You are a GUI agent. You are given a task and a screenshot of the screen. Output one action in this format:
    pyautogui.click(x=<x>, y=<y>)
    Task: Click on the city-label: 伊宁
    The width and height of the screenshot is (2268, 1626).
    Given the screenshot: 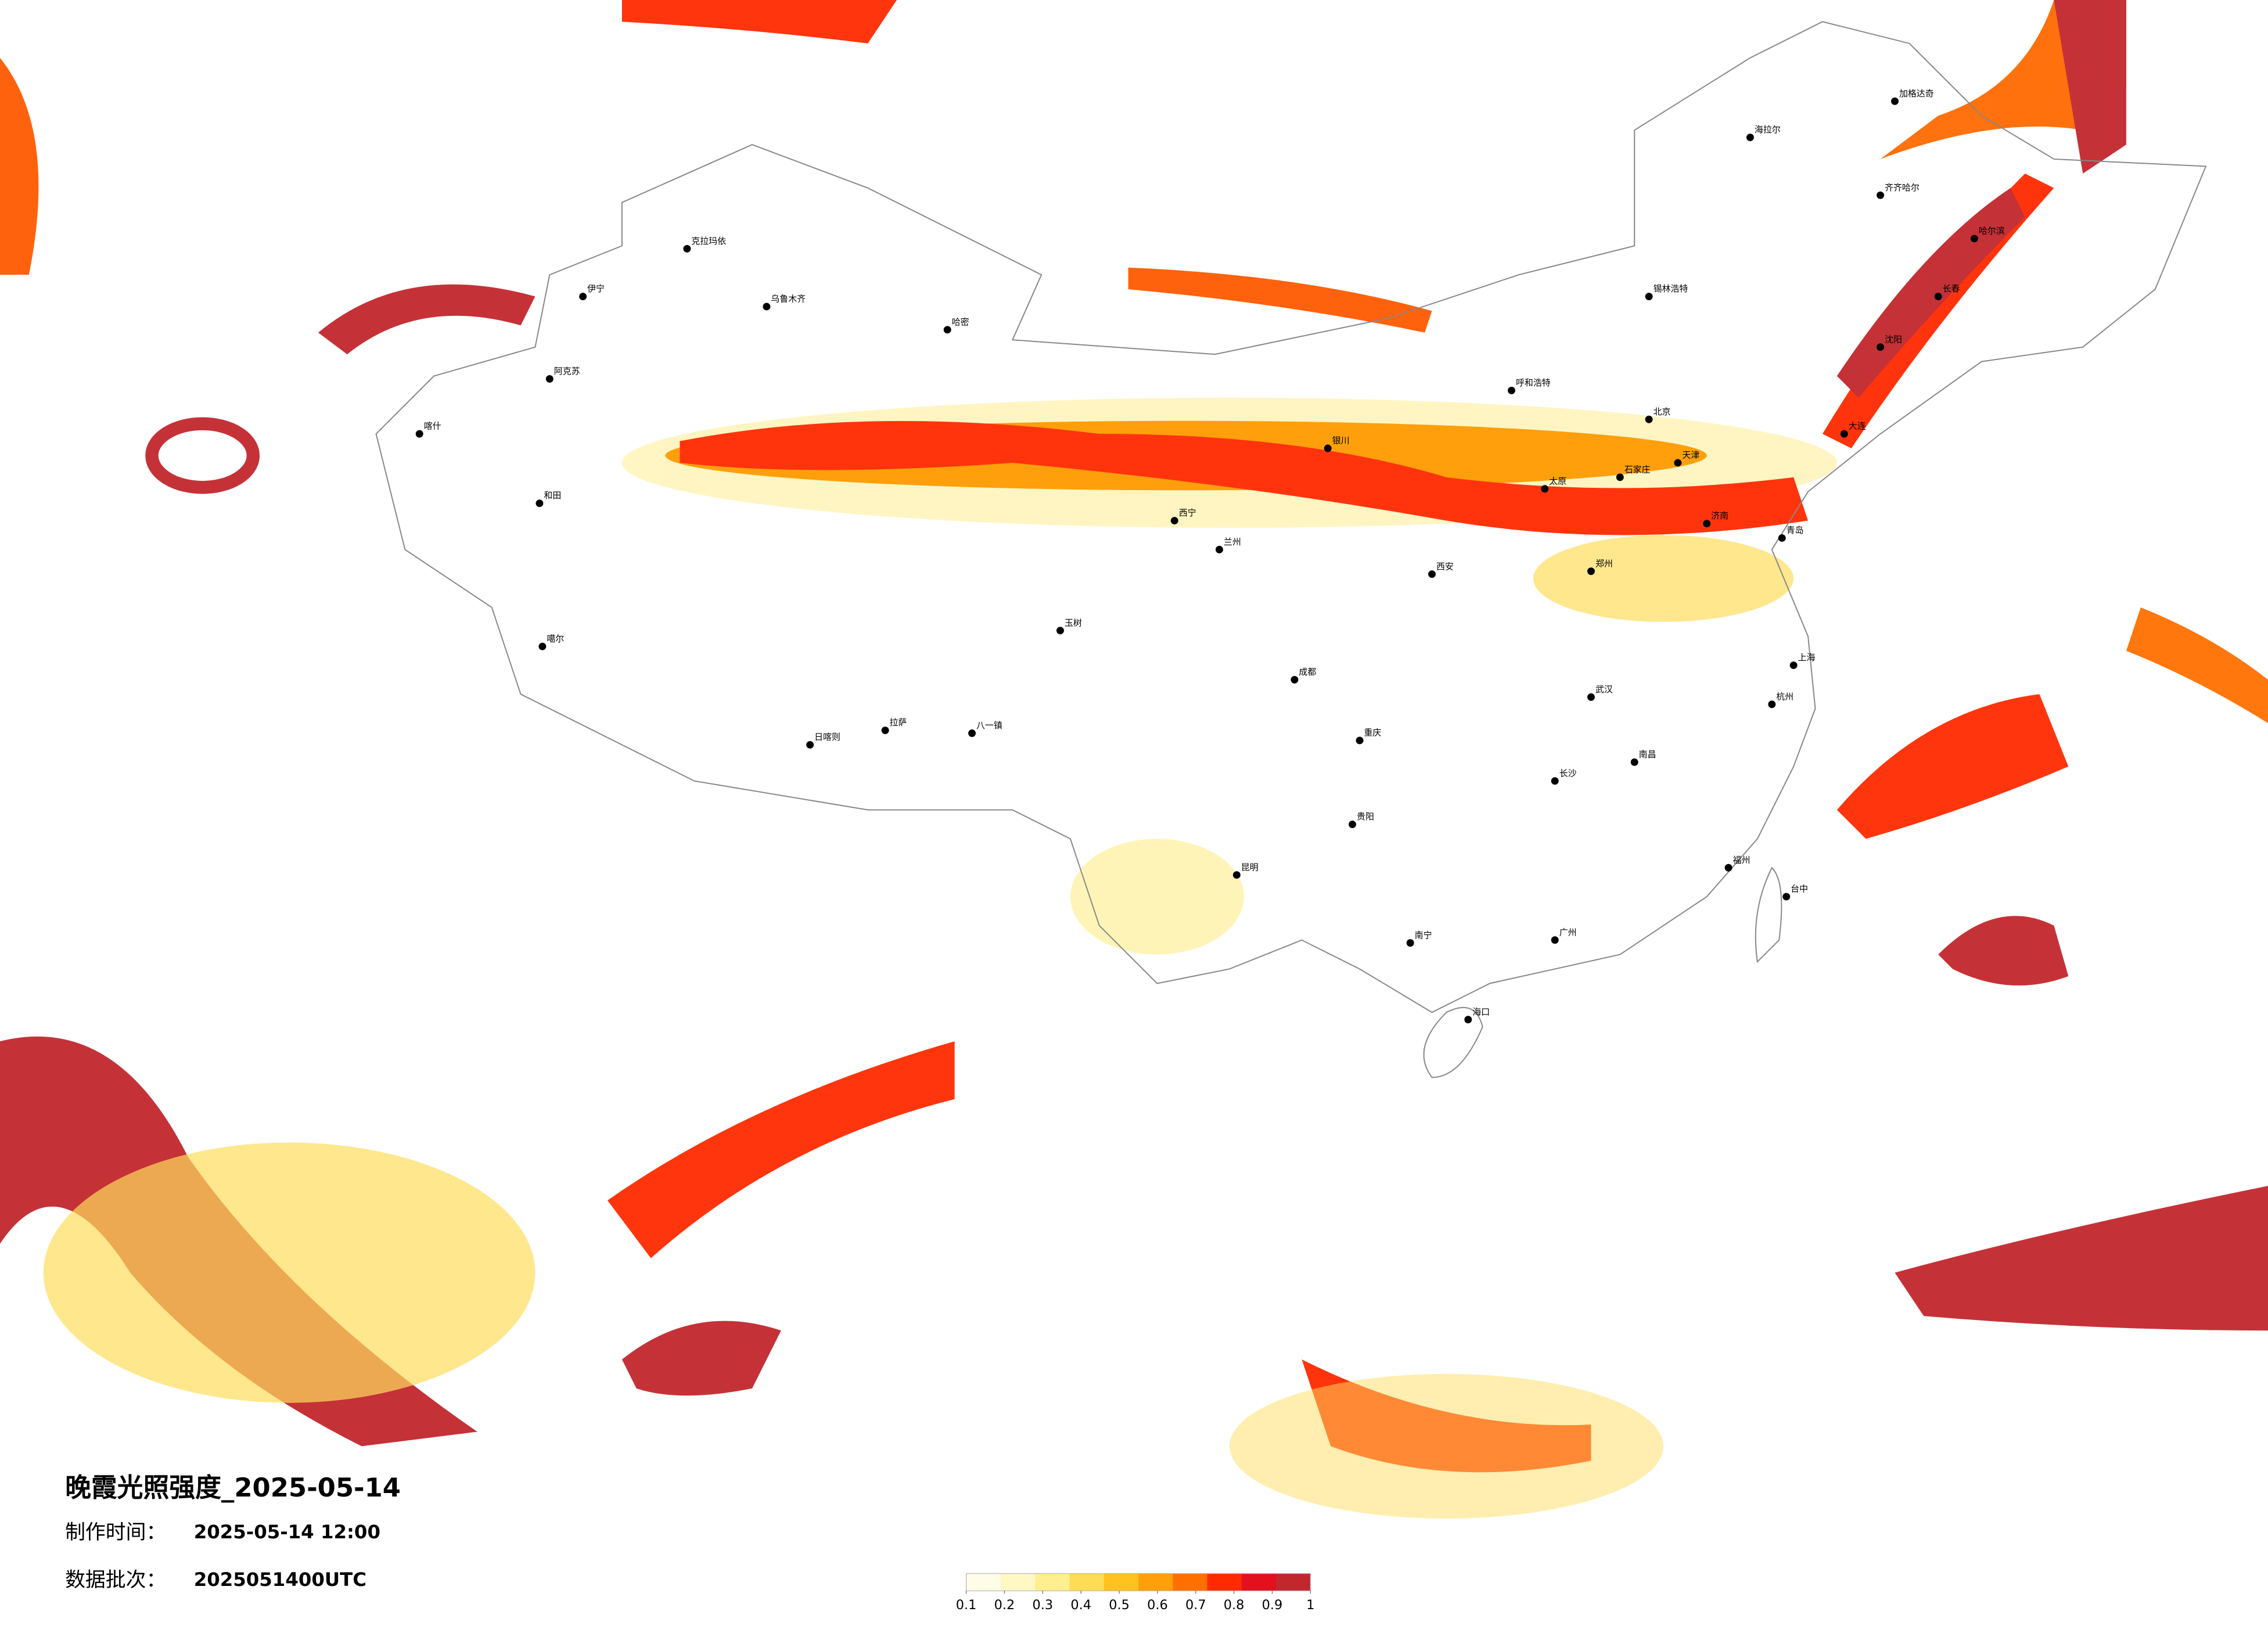 What is the action you would take?
    pyautogui.click(x=596, y=288)
    